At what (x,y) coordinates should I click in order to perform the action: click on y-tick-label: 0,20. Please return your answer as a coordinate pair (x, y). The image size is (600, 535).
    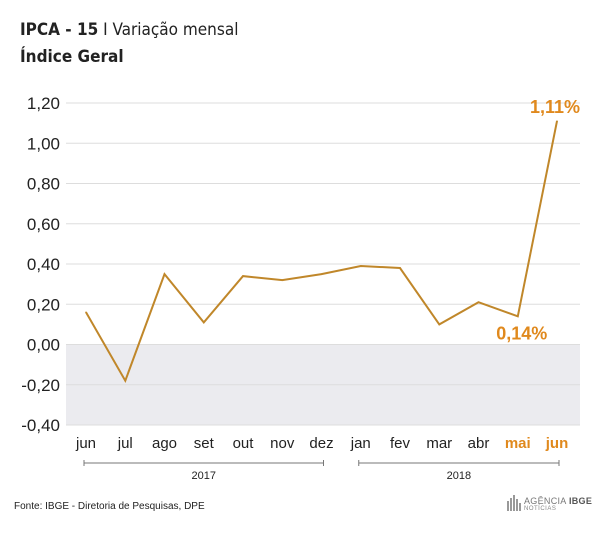
    Looking at the image, I should click on (43, 304).